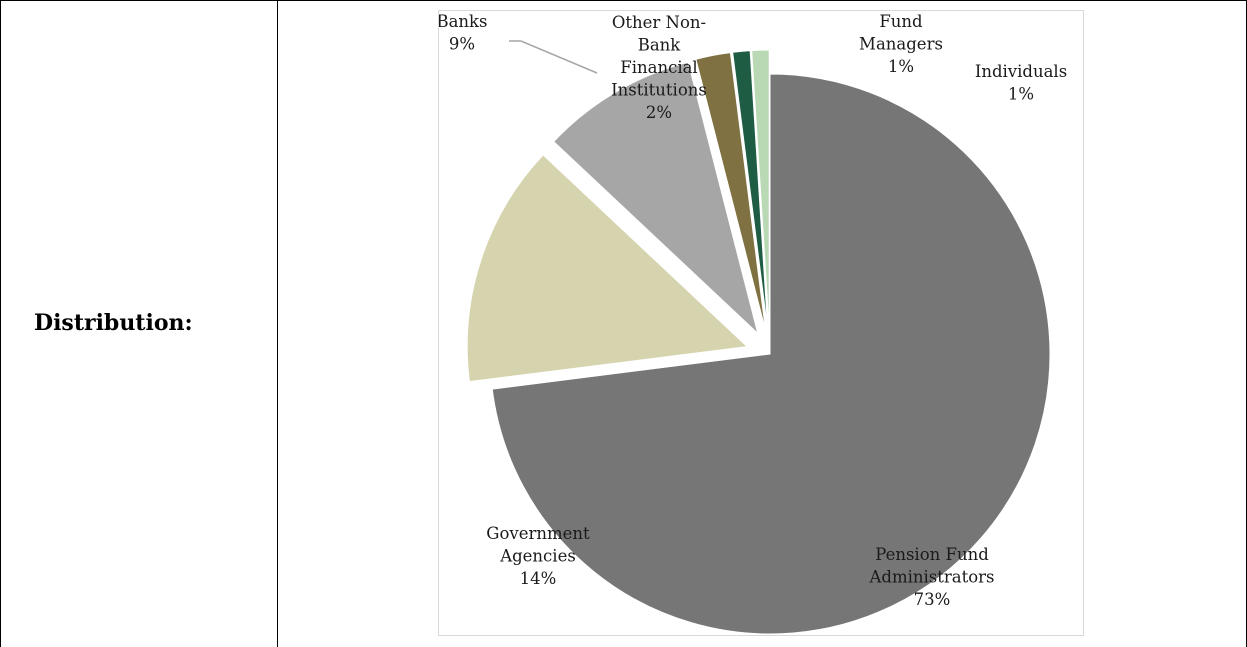 The height and width of the screenshot is (647, 1247). What do you see at coordinates (113, 323) in the screenshot?
I see `row-label: Distribution:` at bounding box center [113, 323].